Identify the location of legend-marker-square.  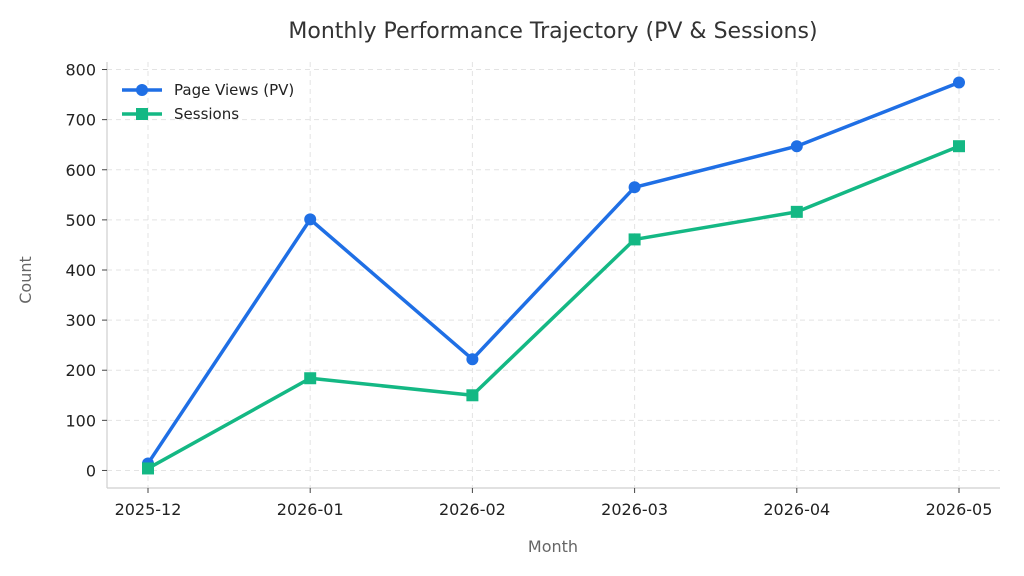
(142, 114).